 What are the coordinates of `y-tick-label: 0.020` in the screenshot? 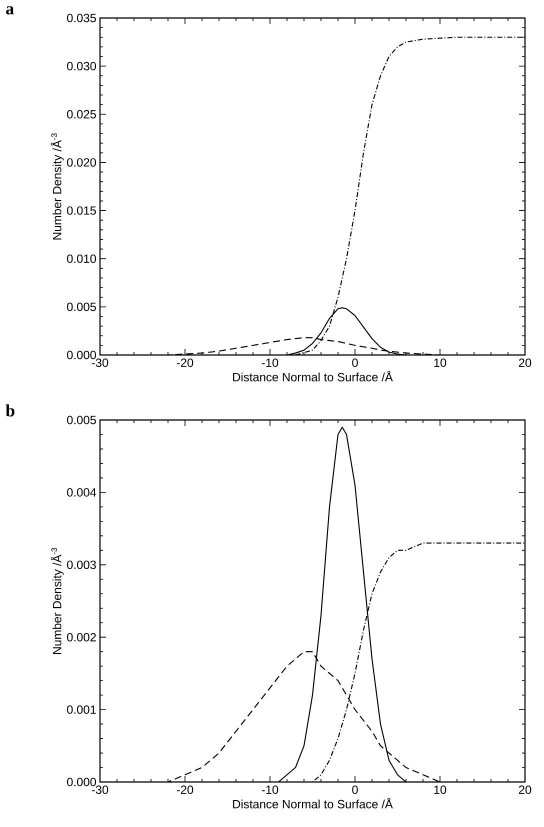 It's located at (81, 162).